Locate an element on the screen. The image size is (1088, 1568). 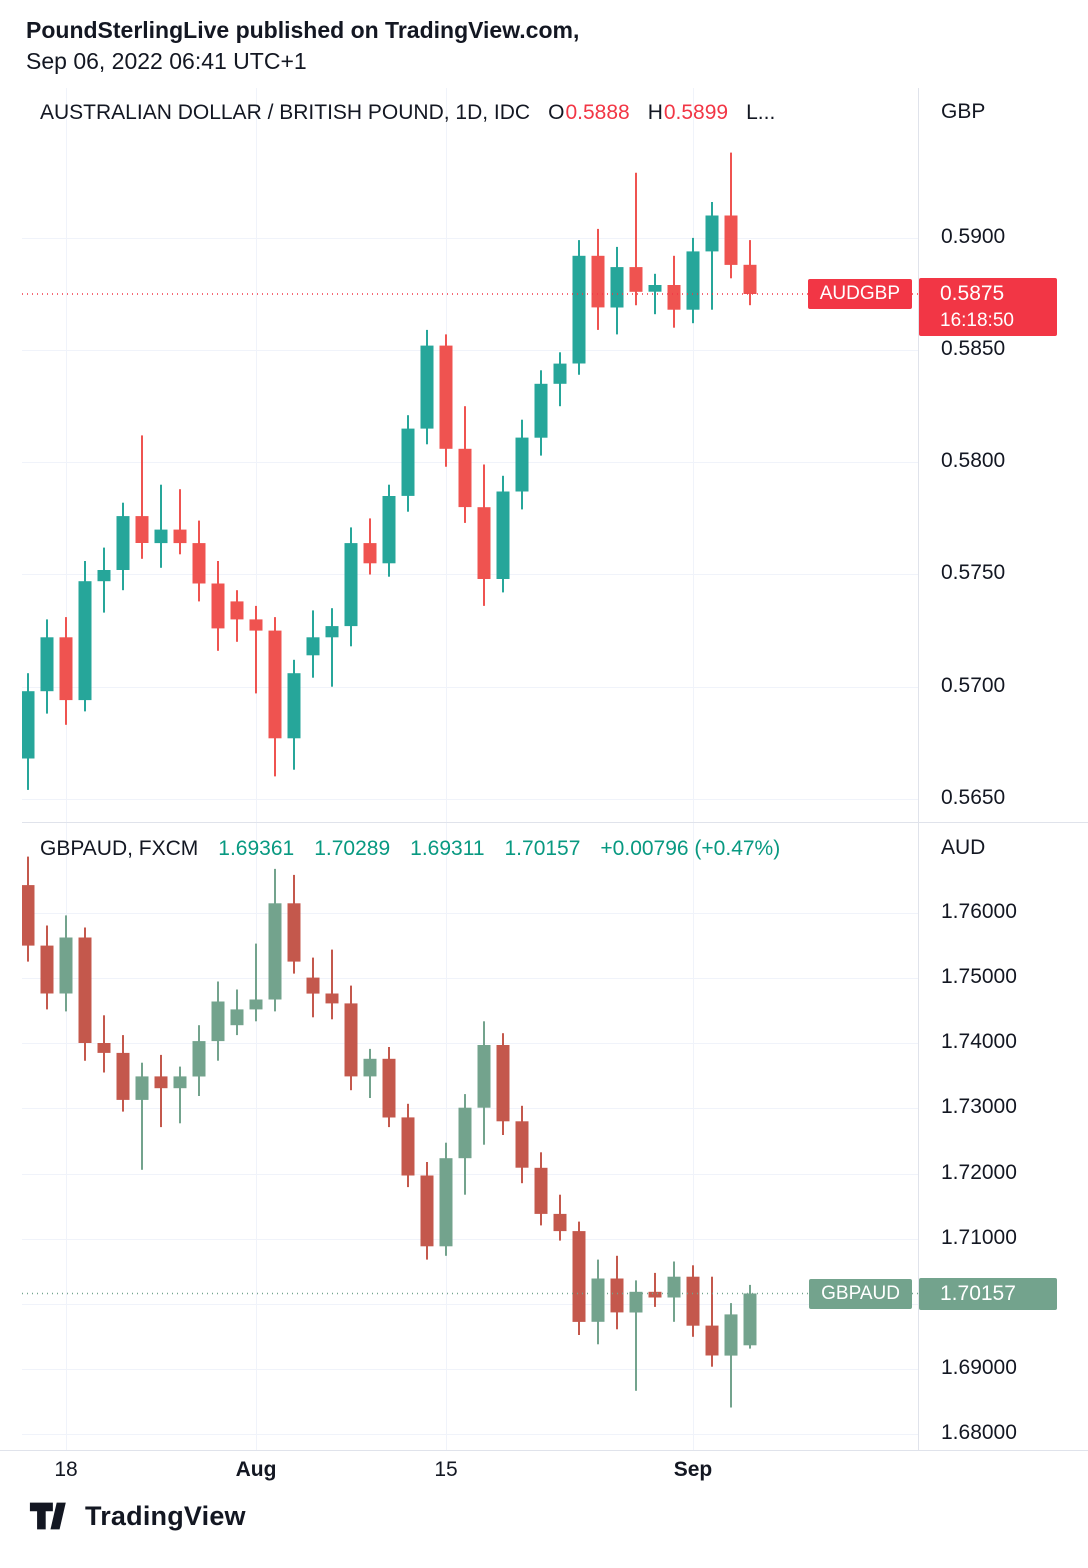
audgbp-high: H0.5899 is located at coordinates (688, 112).